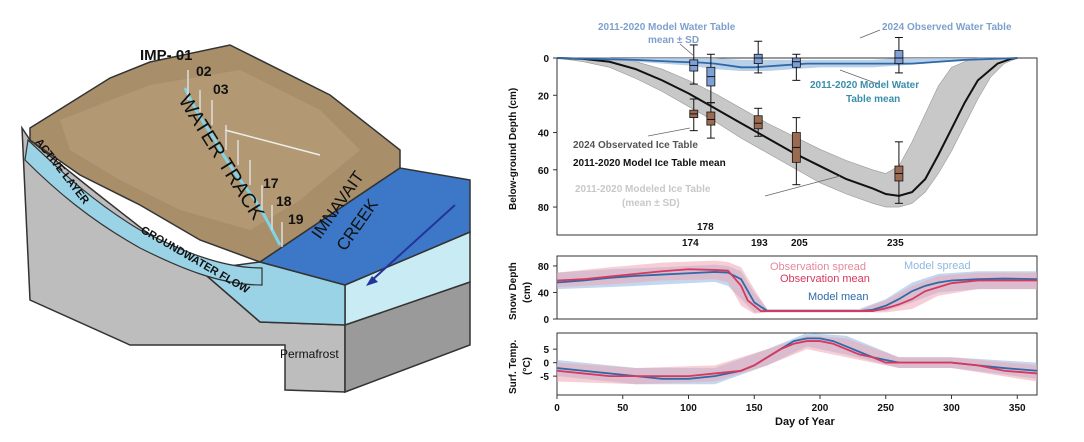 This screenshot has width=1084, height=442. What do you see at coordinates (513, 149) in the screenshot?
I see `depth-ylabel: Below-ground Depth (cm)` at bounding box center [513, 149].